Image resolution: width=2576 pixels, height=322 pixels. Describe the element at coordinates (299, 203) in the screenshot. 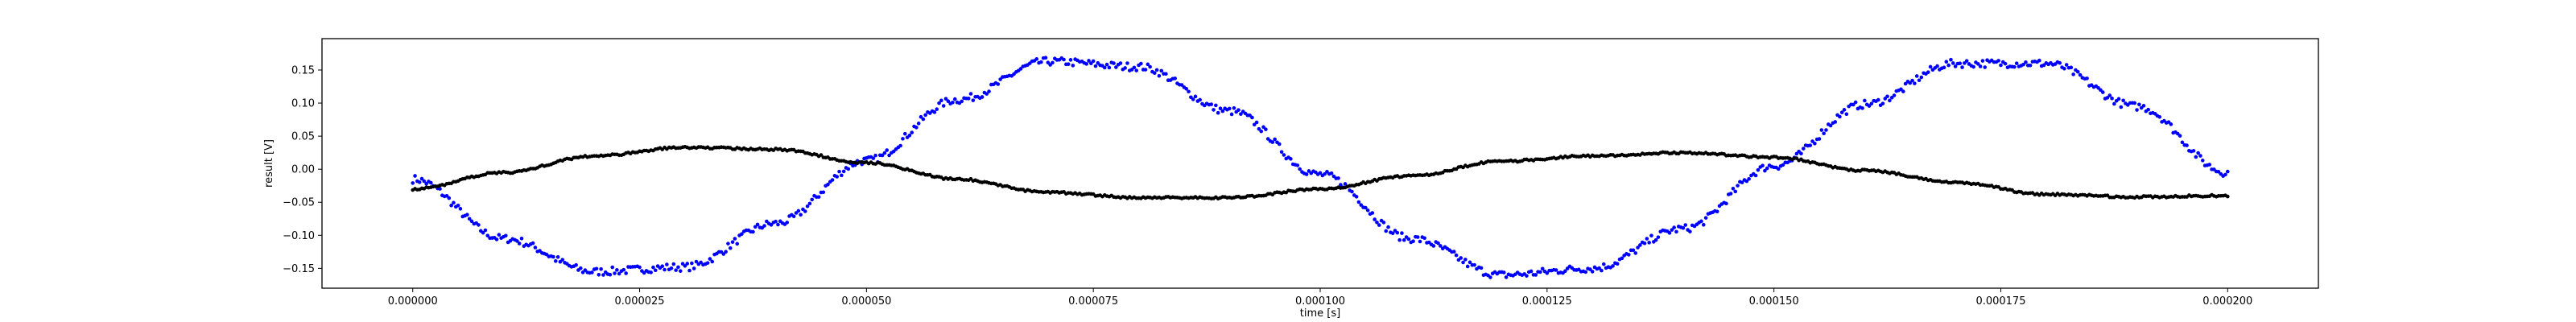

I see `y-tick-label: −0.05` at that location.